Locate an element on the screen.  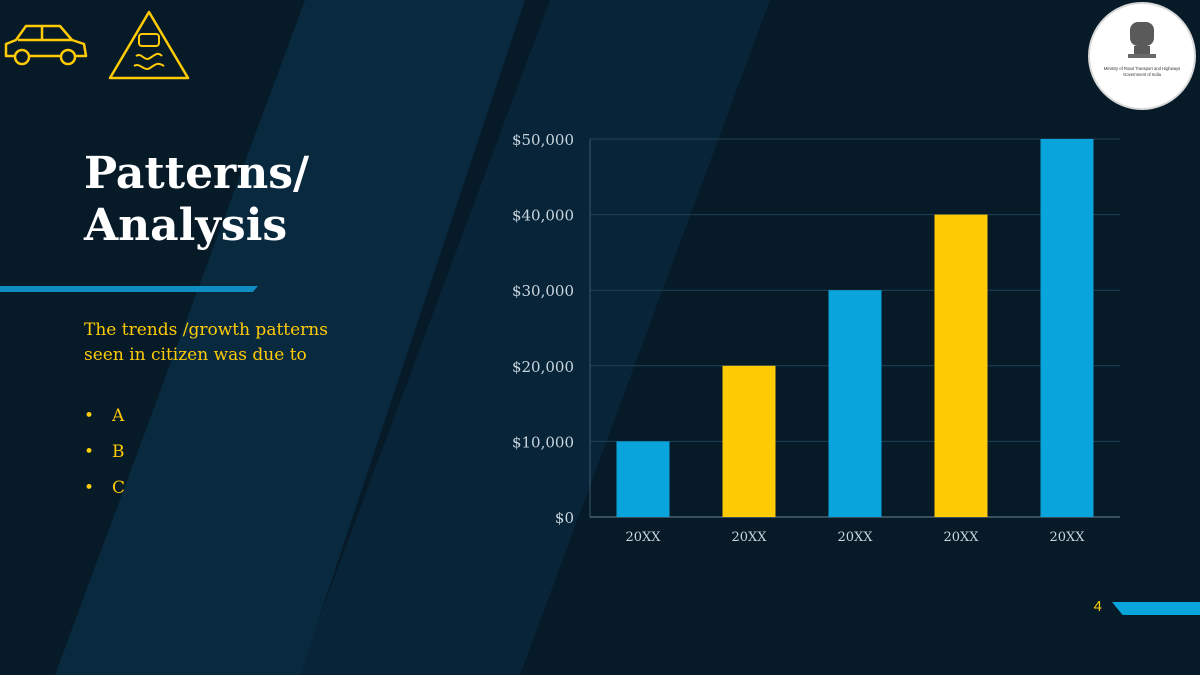
page-accent-bar is located at coordinates (1156, 608).